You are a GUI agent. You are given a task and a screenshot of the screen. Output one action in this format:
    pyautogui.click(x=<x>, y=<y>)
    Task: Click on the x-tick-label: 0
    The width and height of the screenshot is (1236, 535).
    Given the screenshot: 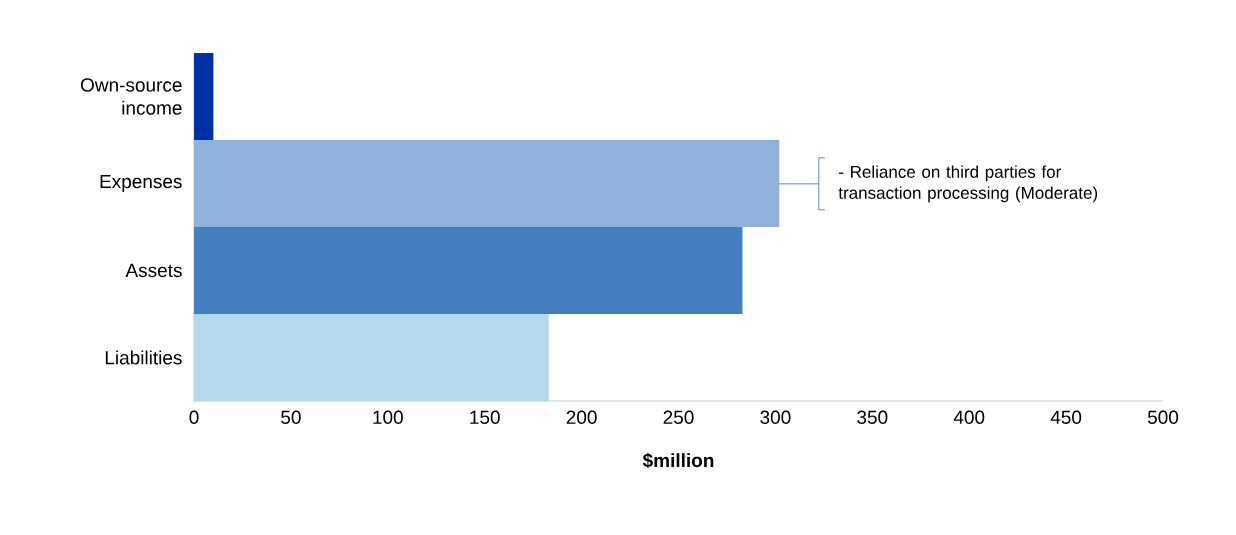 What is the action you would take?
    pyautogui.click(x=194, y=417)
    